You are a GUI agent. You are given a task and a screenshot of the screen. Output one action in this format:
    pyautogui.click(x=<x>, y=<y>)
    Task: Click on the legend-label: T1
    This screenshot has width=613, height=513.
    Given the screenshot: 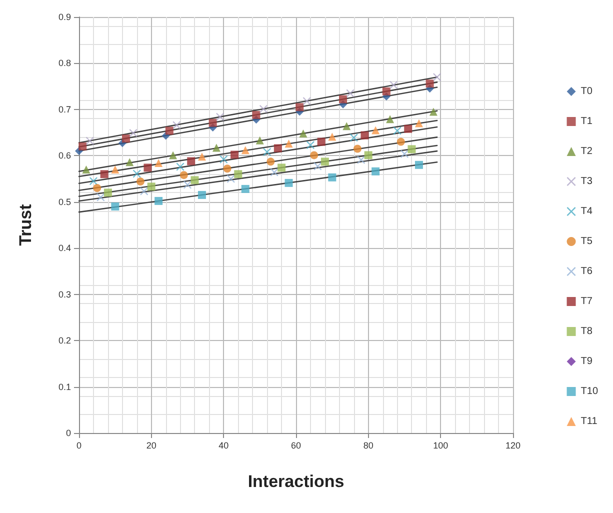 What is the action you would take?
    pyautogui.click(x=586, y=121)
    